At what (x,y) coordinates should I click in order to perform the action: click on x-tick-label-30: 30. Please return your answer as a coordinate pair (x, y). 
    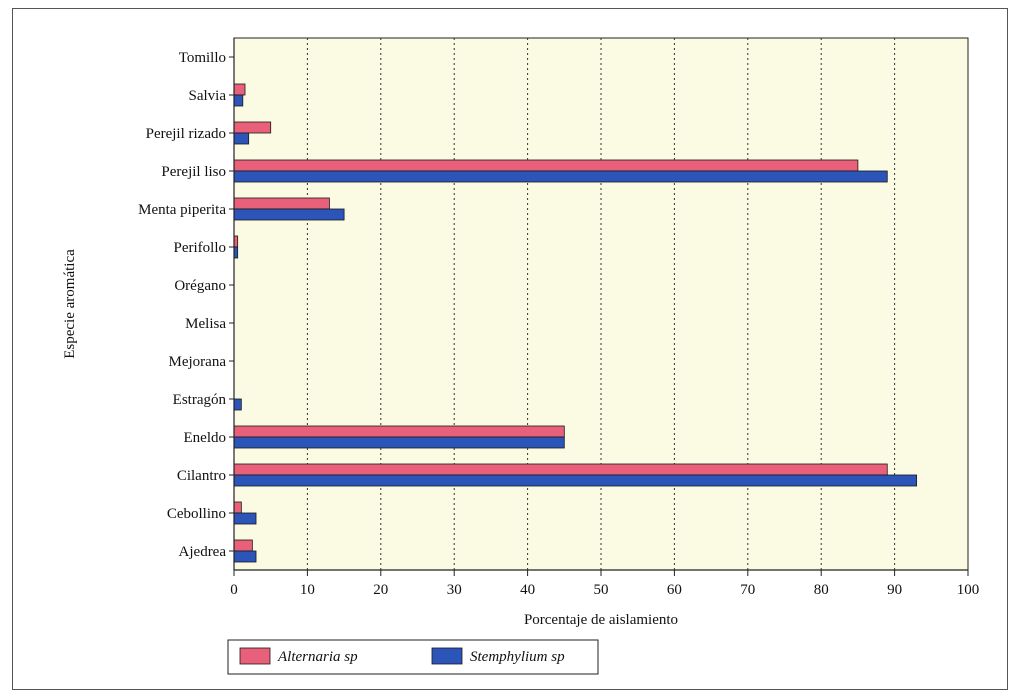
    Looking at the image, I should click on (454, 590).